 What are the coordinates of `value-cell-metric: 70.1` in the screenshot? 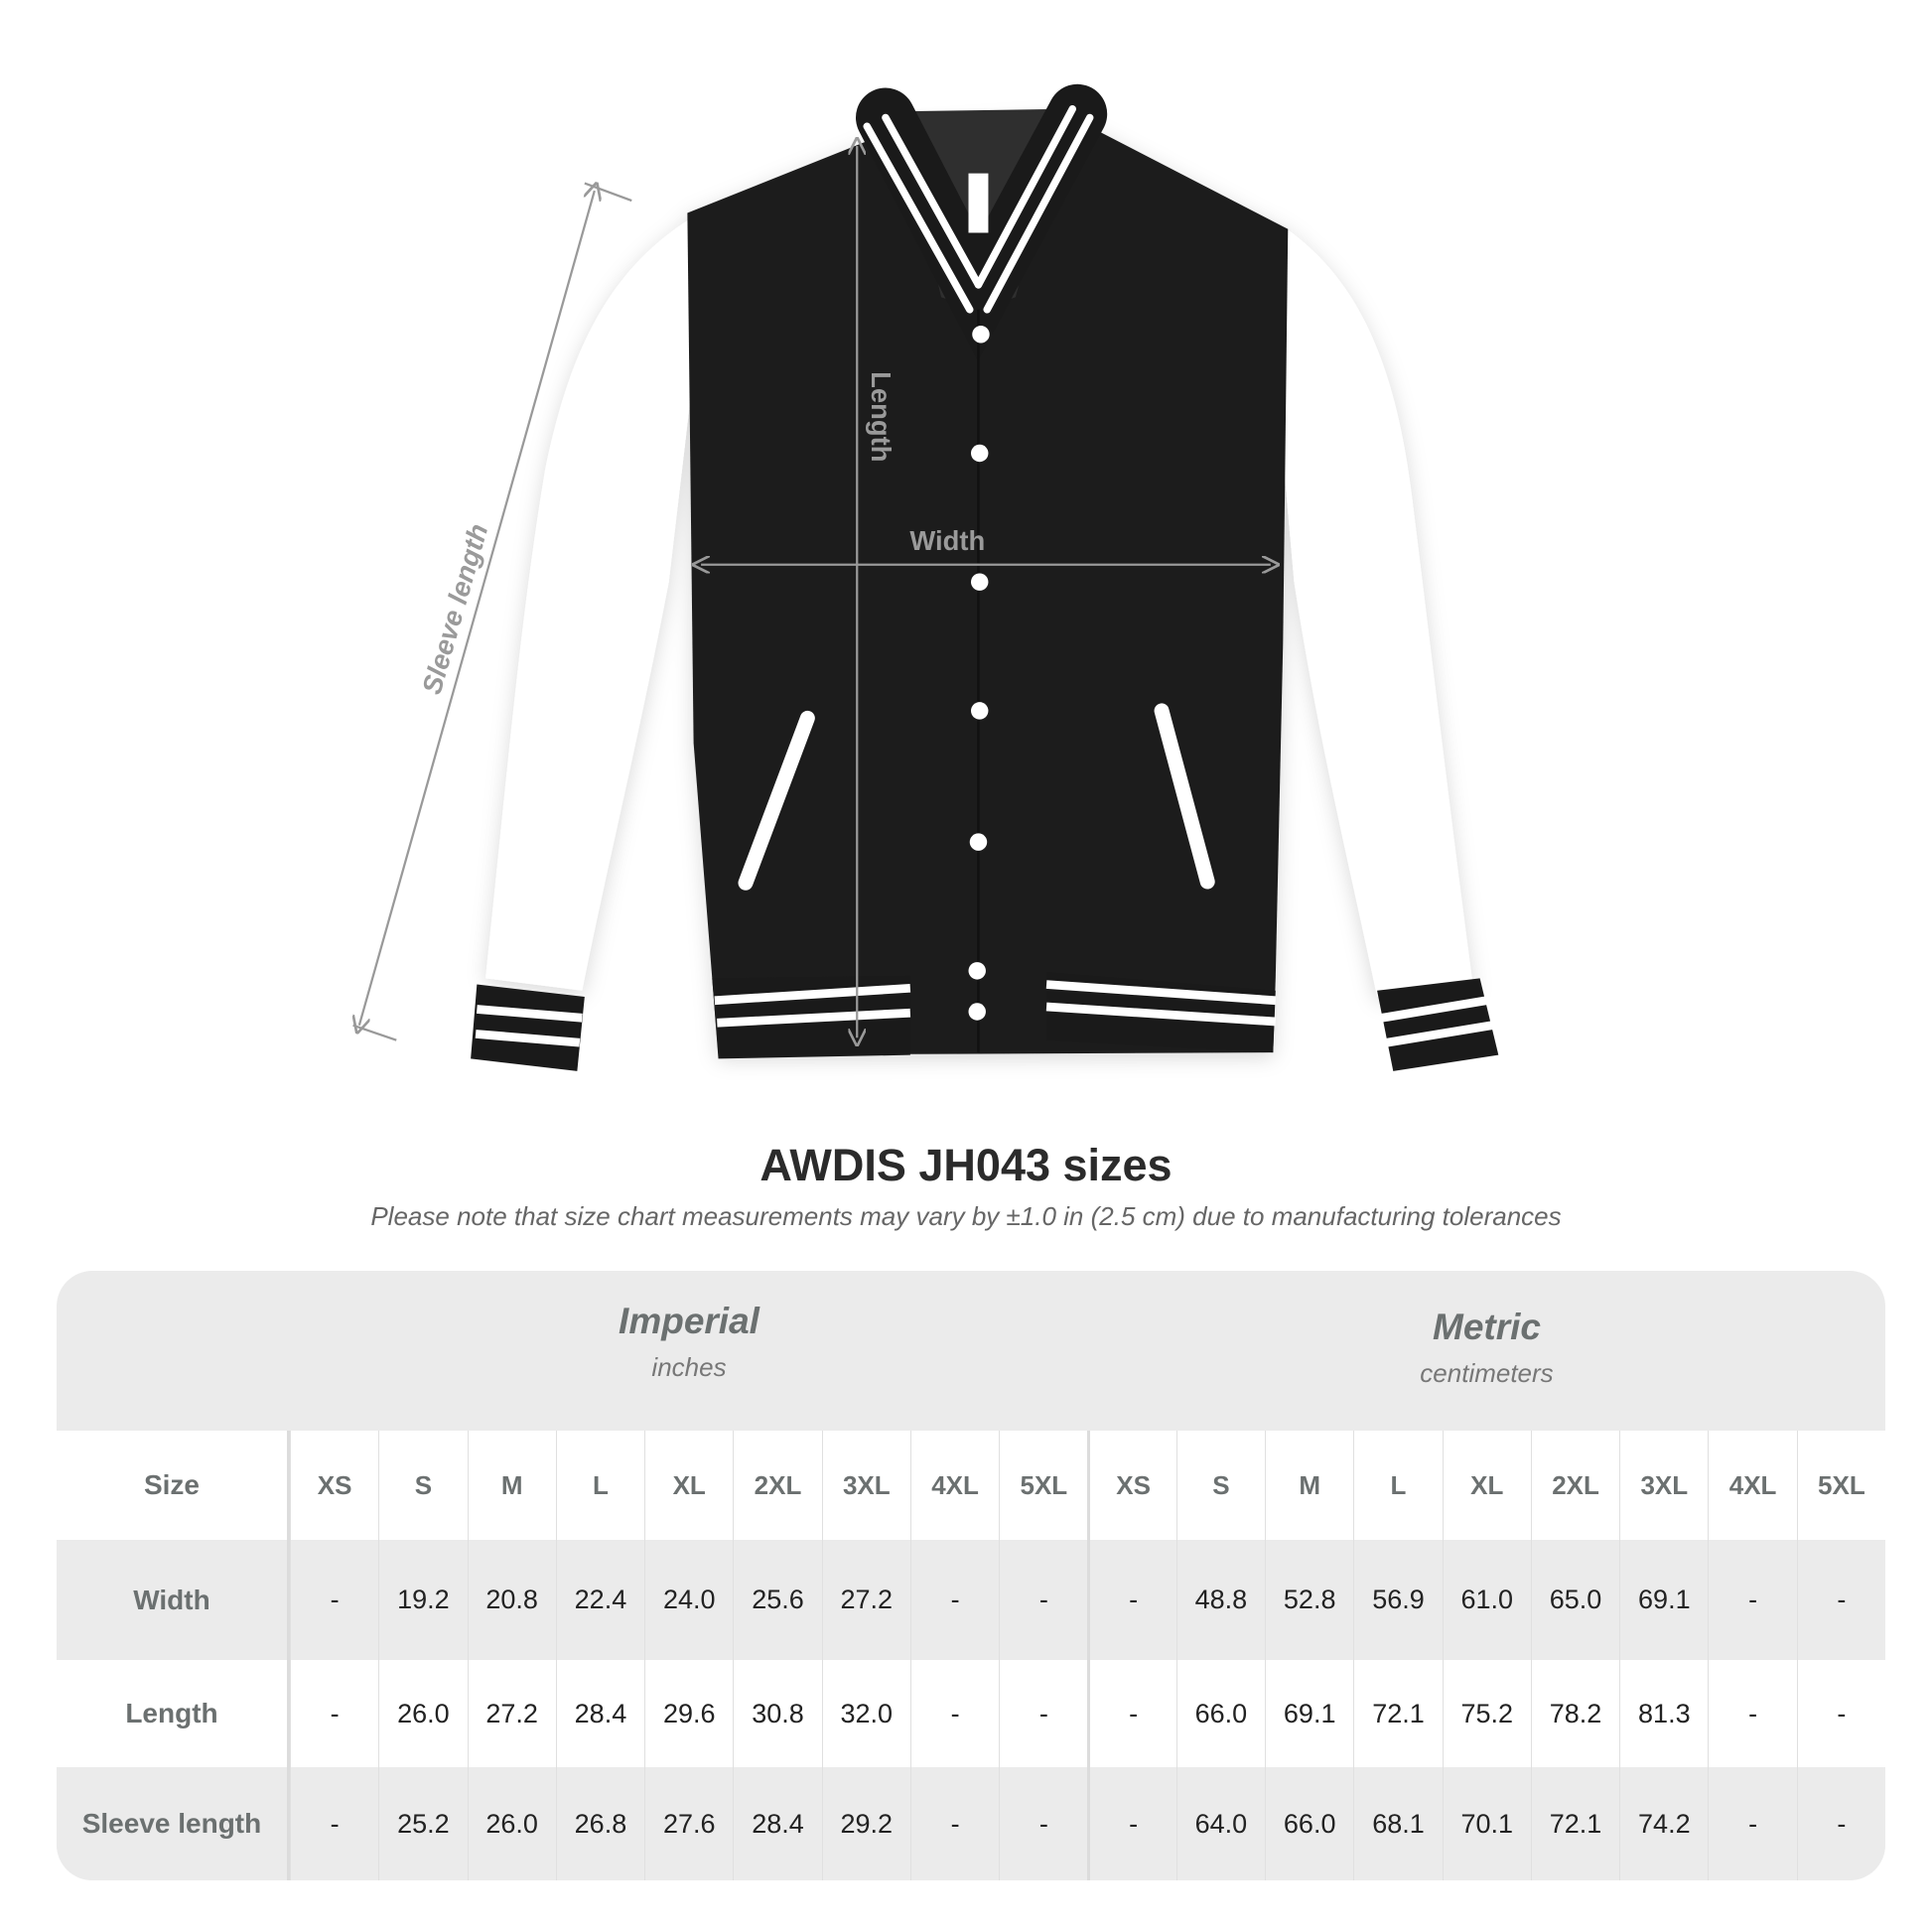 It's located at (1486, 1823).